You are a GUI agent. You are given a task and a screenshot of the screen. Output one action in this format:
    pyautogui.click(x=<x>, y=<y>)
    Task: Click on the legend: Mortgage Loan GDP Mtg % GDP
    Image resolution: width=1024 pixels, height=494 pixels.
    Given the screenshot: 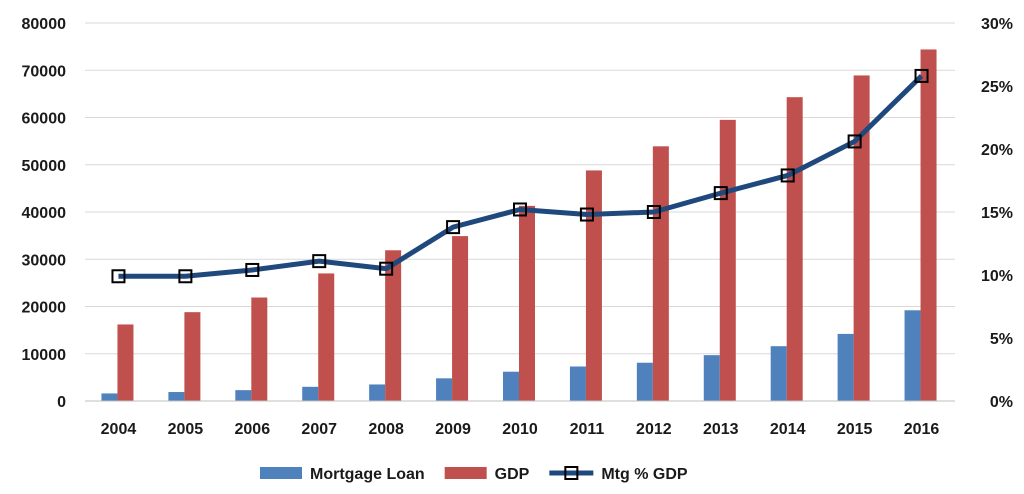 What is the action you would take?
    pyautogui.click(x=474, y=474)
    